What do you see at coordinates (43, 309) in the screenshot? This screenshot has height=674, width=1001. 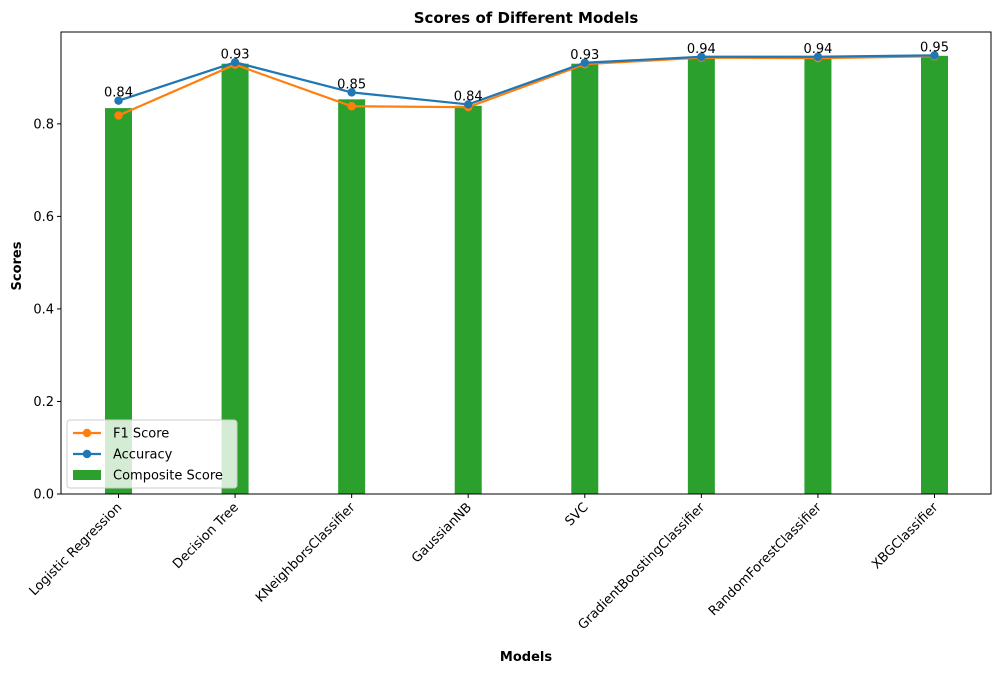 I see `y-tick-label: 0.4` at bounding box center [43, 309].